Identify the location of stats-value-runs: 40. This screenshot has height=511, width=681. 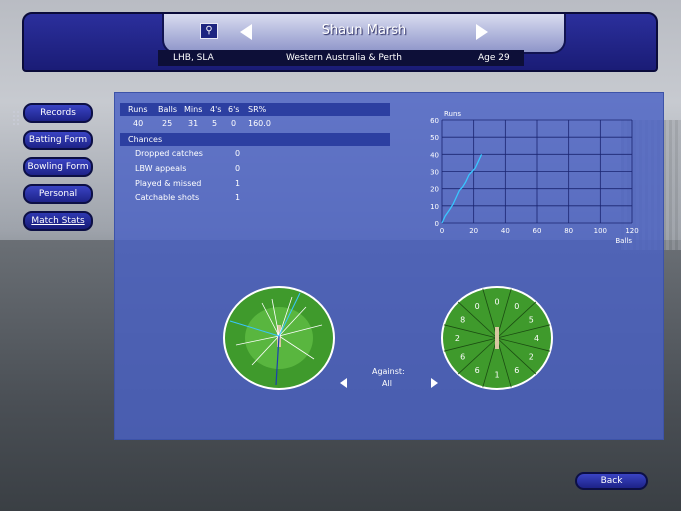
(138, 123).